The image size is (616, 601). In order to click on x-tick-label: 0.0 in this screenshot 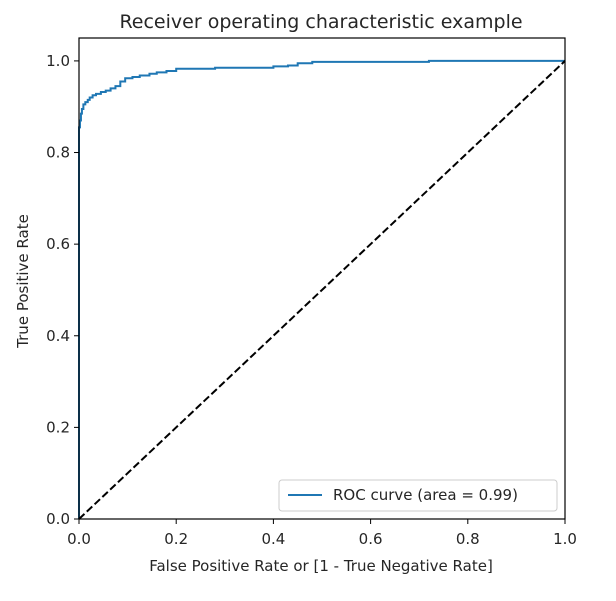, I will do `click(79, 539)`.